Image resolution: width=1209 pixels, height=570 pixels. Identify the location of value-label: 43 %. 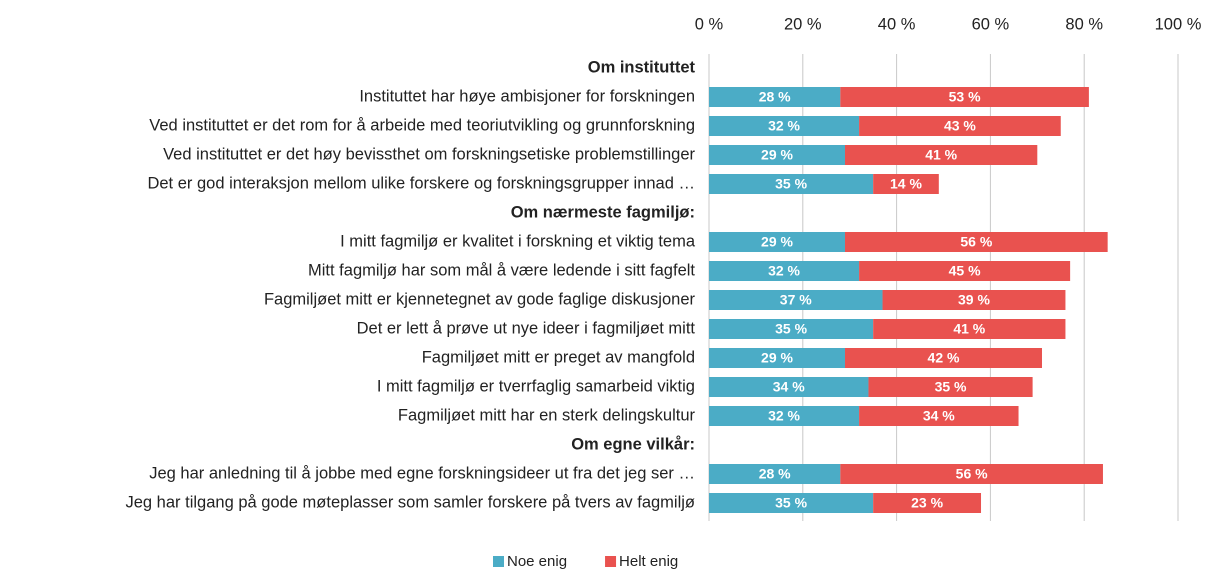
(960, 126).